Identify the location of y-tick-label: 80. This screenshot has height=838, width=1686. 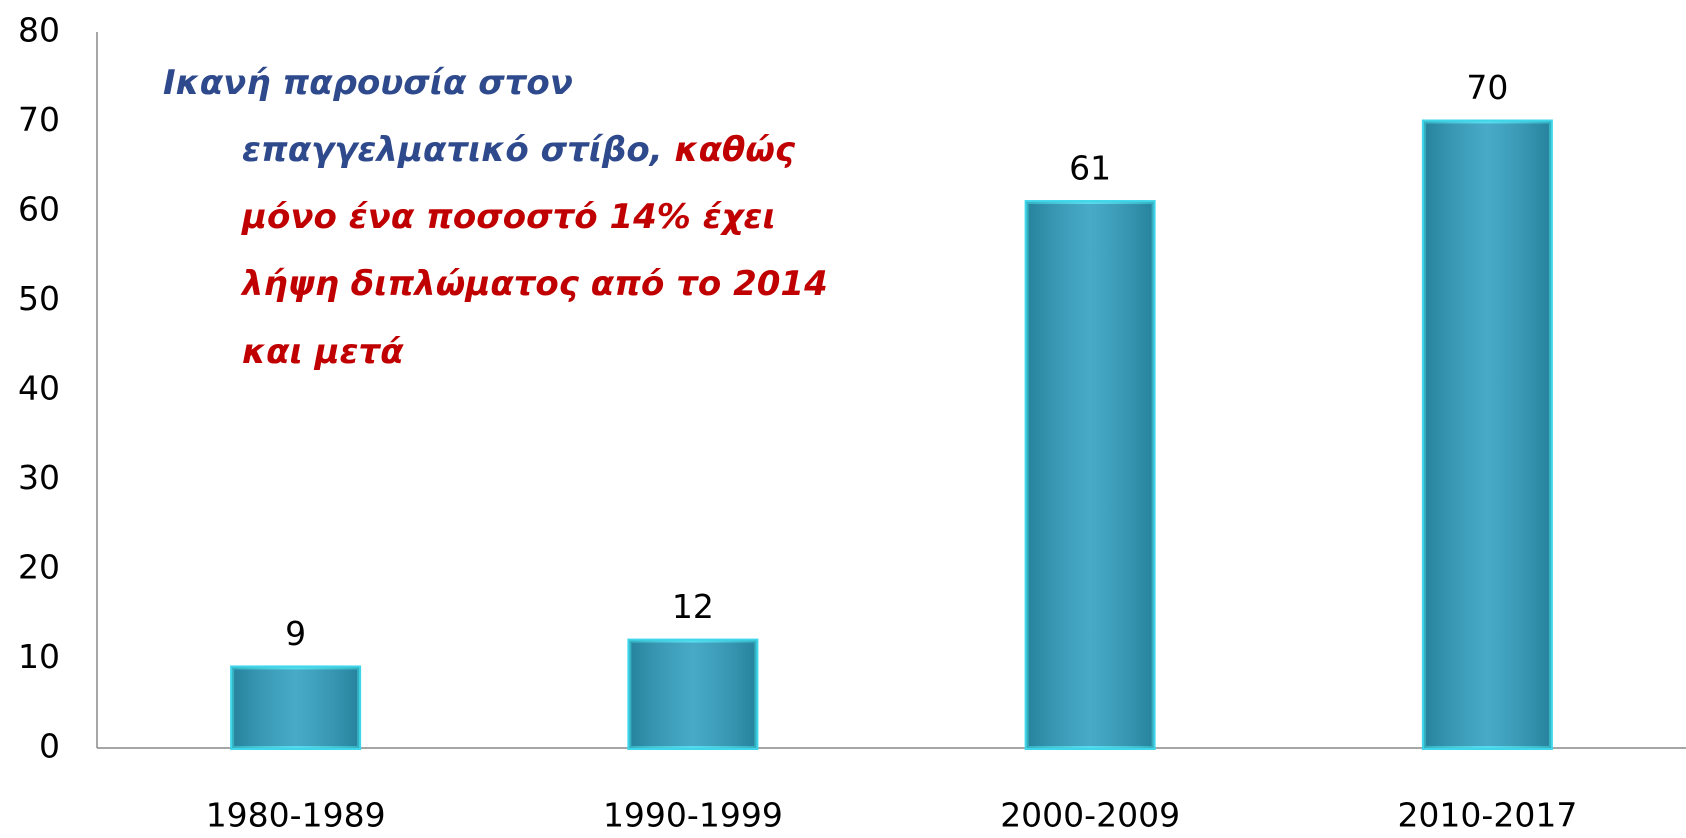
(39, 30).